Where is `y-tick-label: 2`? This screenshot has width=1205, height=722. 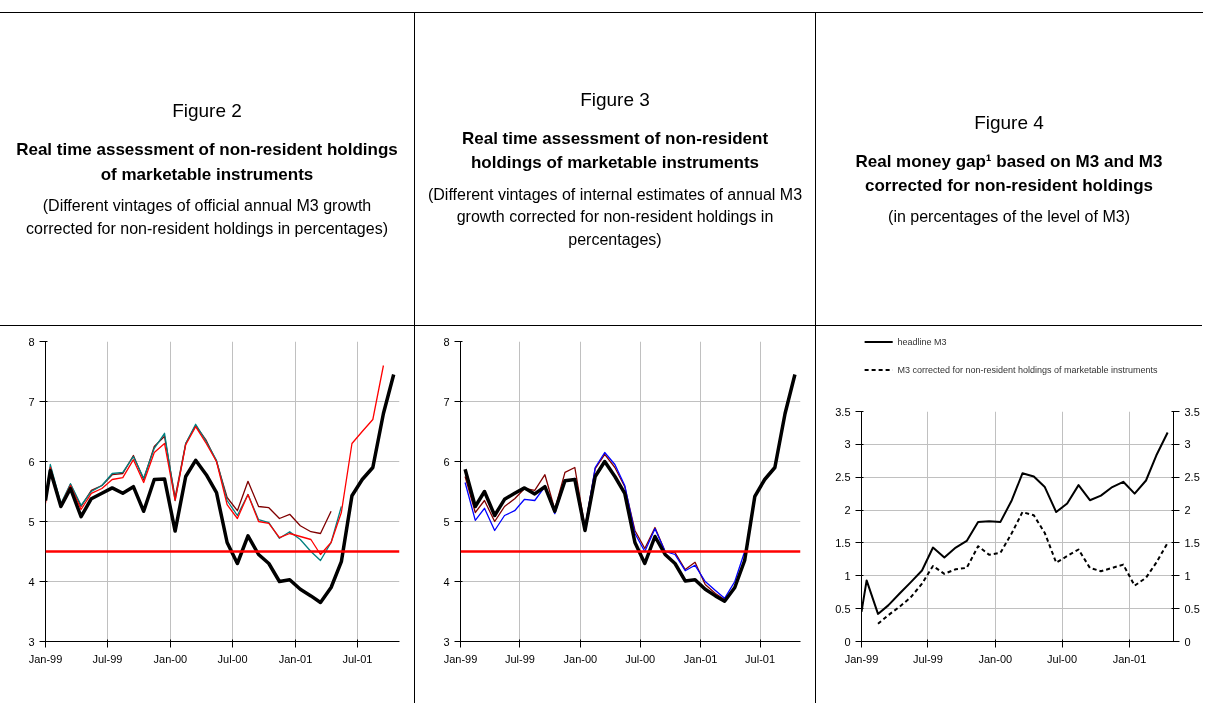 y-tick-label: 2 is located at coordinates (847, 510).